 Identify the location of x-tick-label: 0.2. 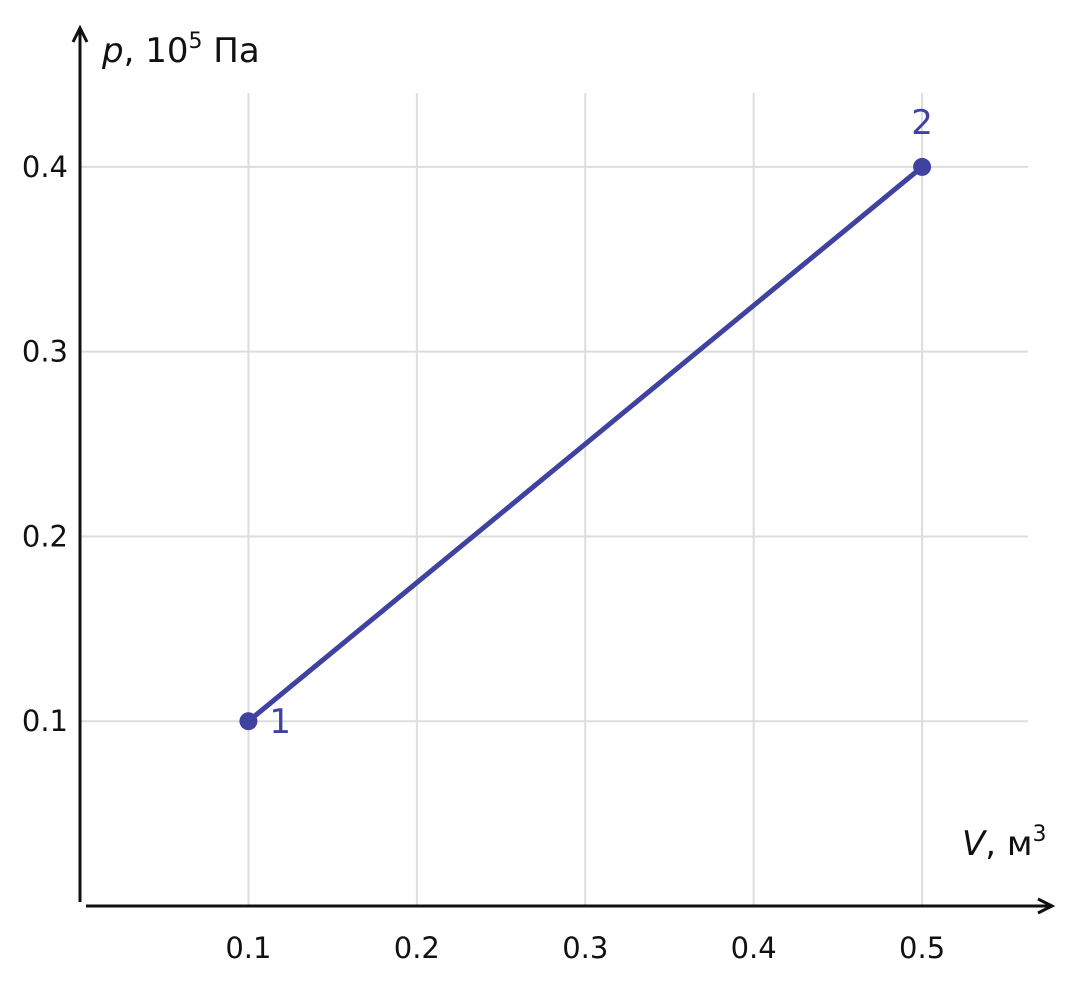
(417, 948).